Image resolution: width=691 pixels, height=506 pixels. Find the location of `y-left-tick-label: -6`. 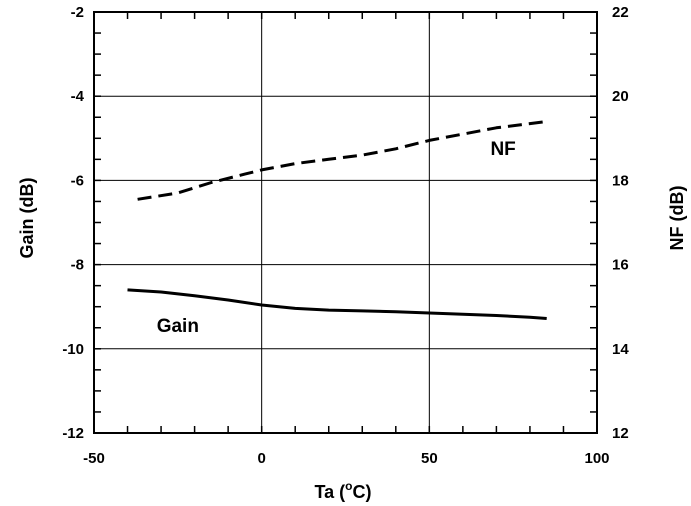

y-left-tick-label: -6 is located at coordinates (77, 180).